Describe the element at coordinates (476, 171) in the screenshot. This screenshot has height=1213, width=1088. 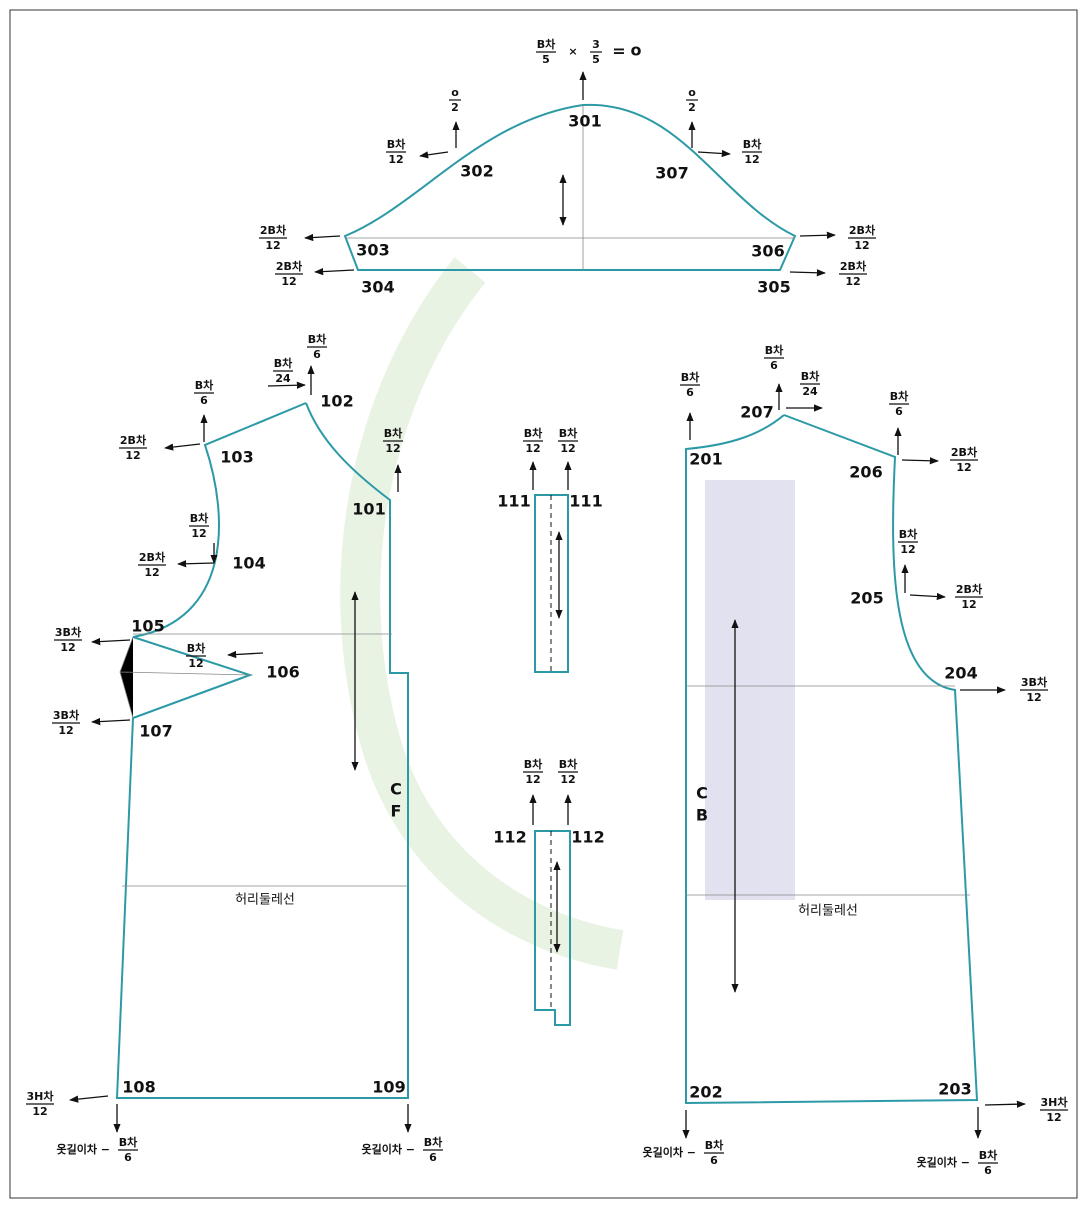
I see `point-label: 302` at that location.